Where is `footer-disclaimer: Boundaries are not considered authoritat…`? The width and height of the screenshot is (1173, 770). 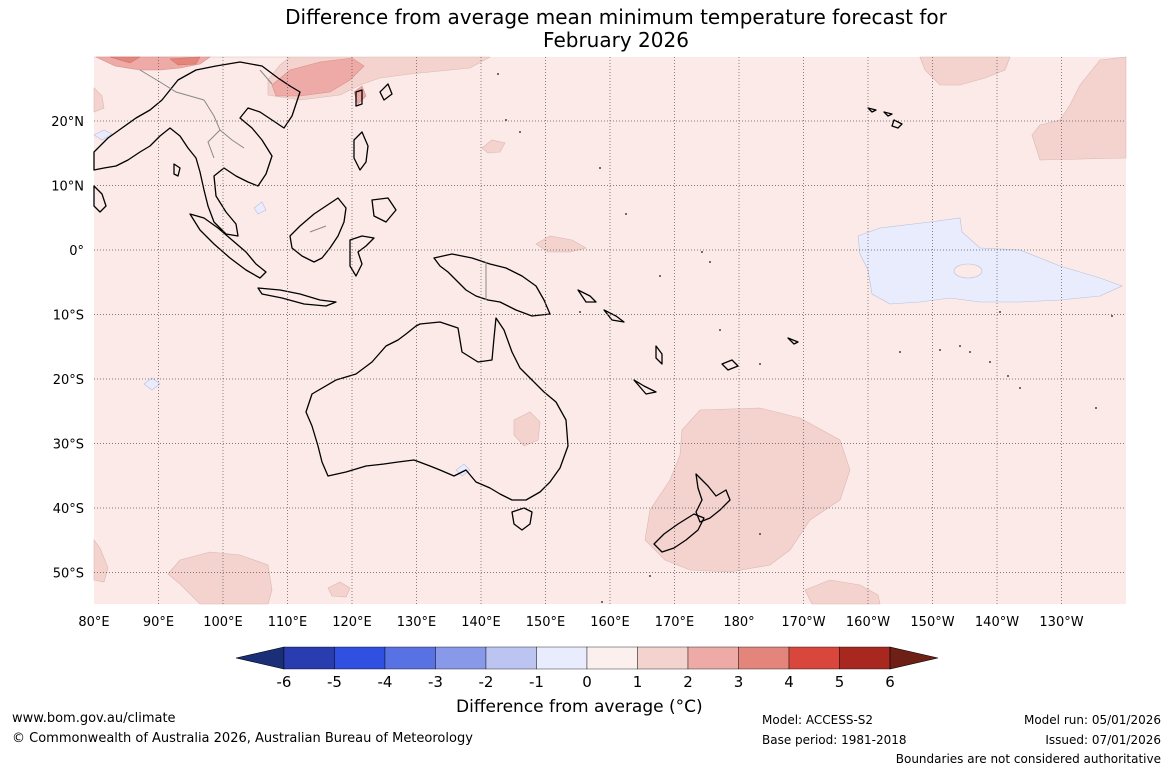
footer-disclaimer: Boundaries are not considered authoritat… is located at coordinates (1028, 759).